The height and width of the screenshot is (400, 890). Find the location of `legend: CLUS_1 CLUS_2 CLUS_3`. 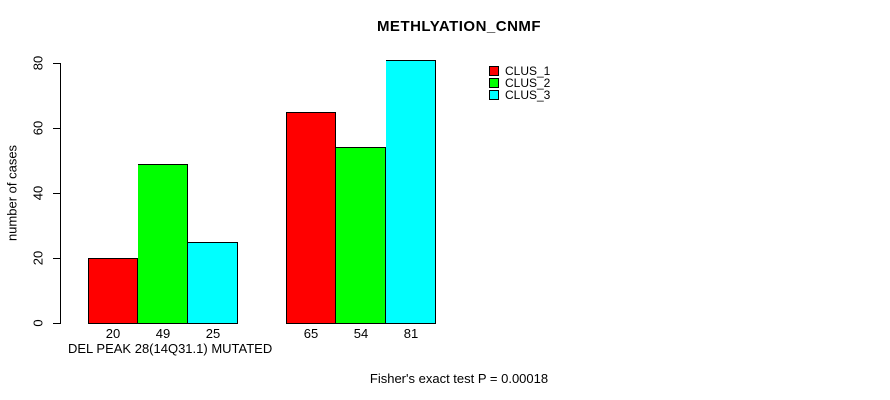

legend: CLUS_1 CLUS_2 CLUS_3 is located at coordinates (519, 83).